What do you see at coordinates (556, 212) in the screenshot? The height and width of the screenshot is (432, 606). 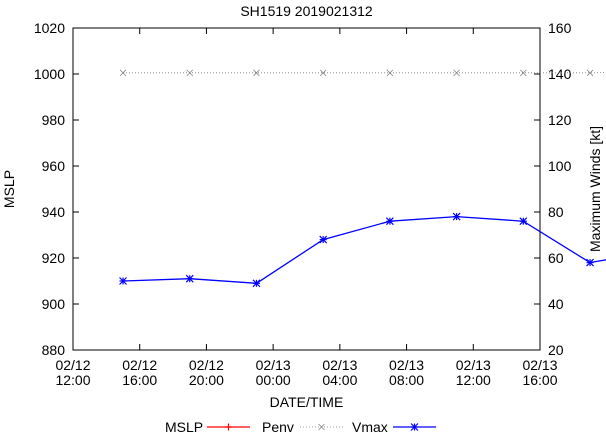 I see `y2-tick-label: 80` at bounding box center [556, 212].